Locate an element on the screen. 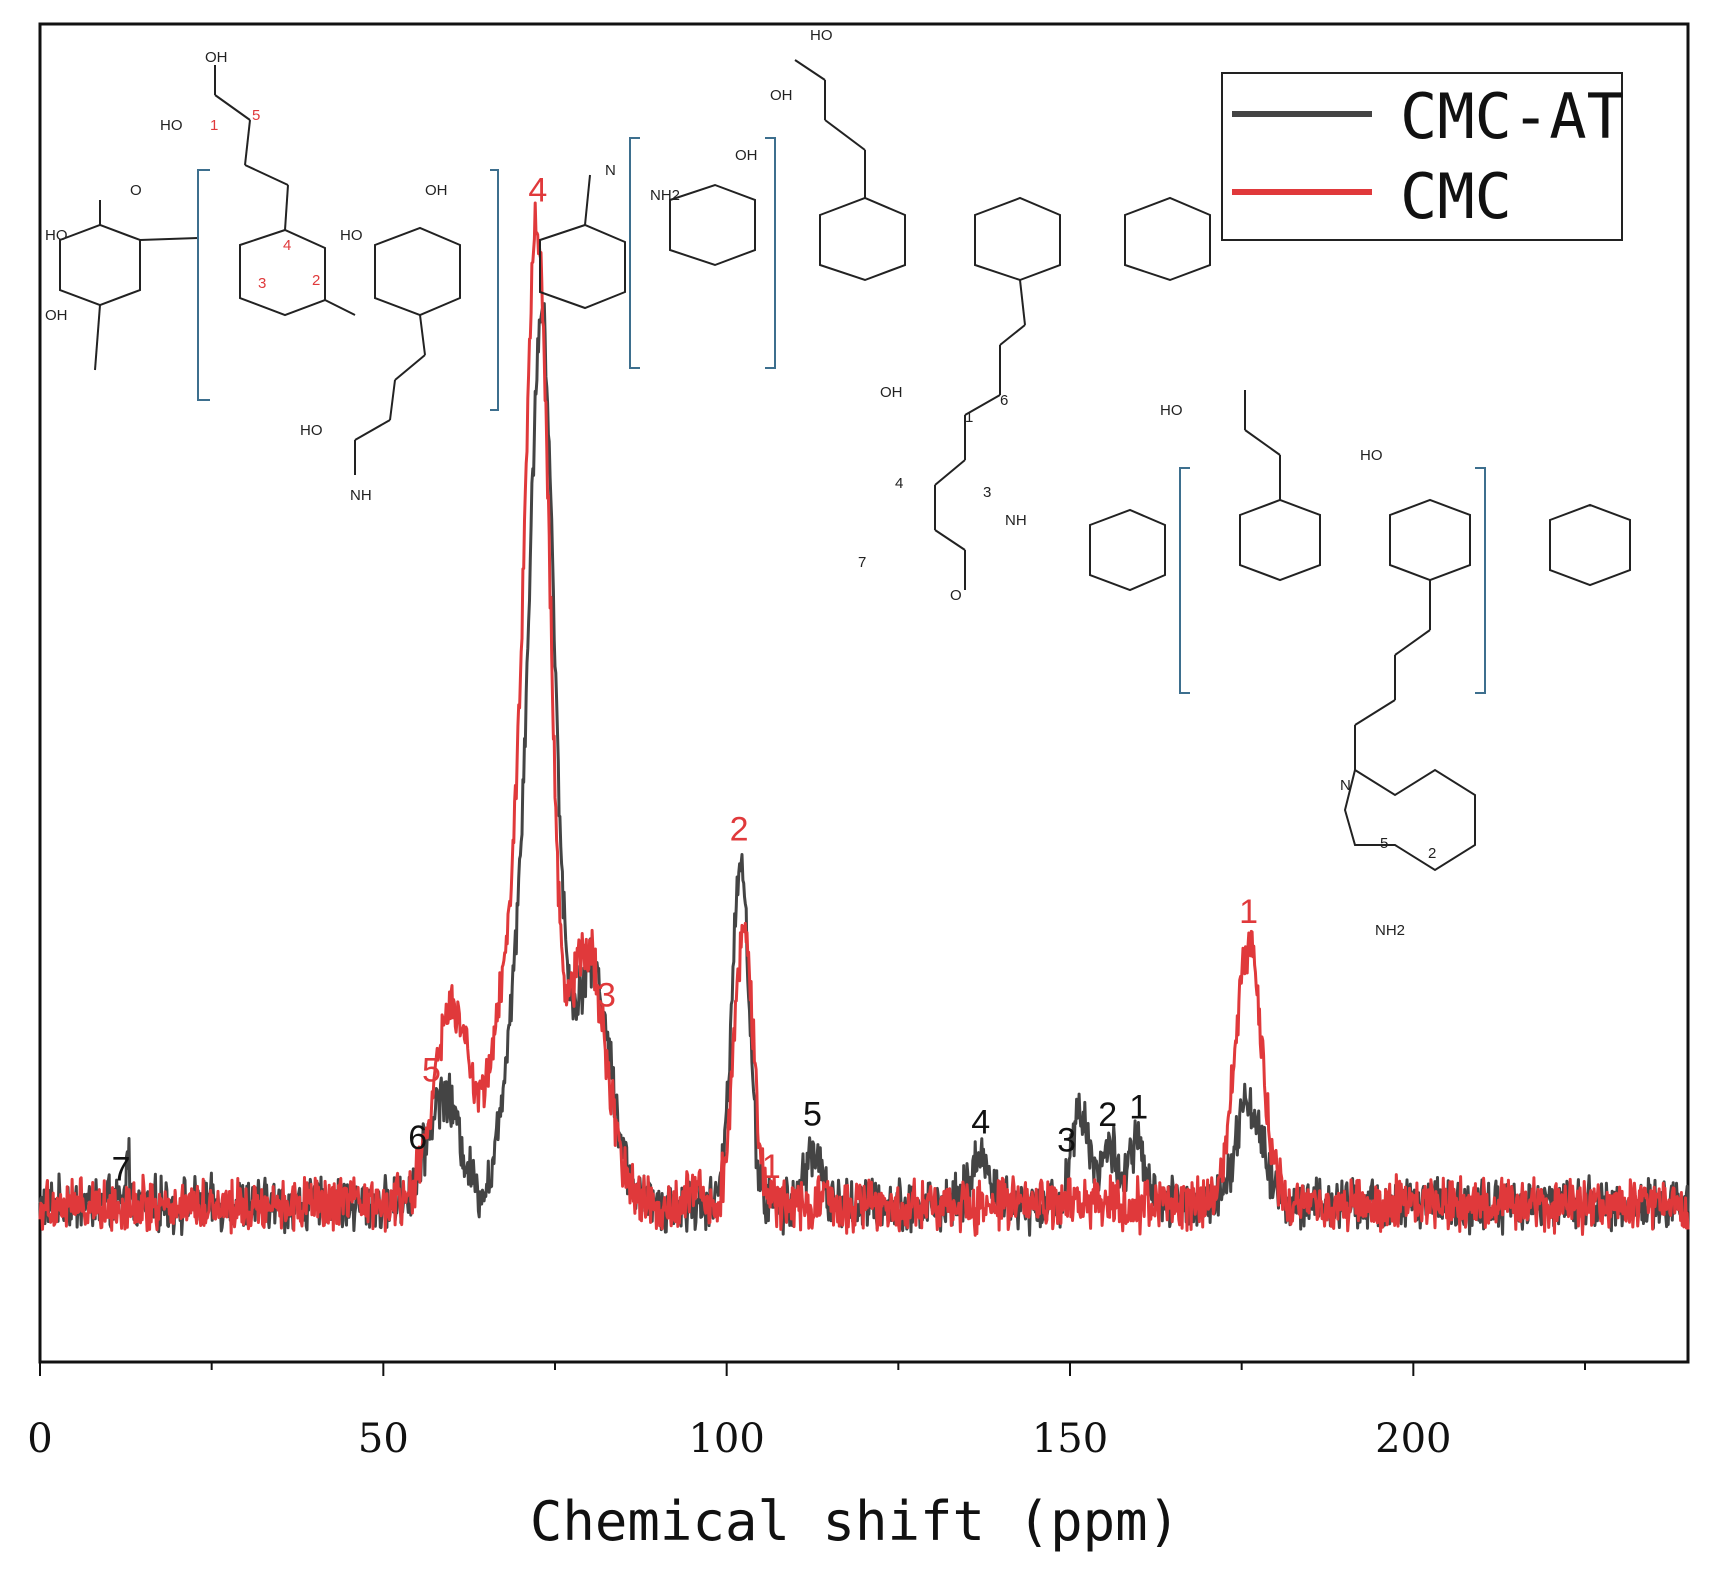 This screenshot has width=1713, height=1577. structure-carbon-number-cmc: 2 is located at coordinates (316, 280).